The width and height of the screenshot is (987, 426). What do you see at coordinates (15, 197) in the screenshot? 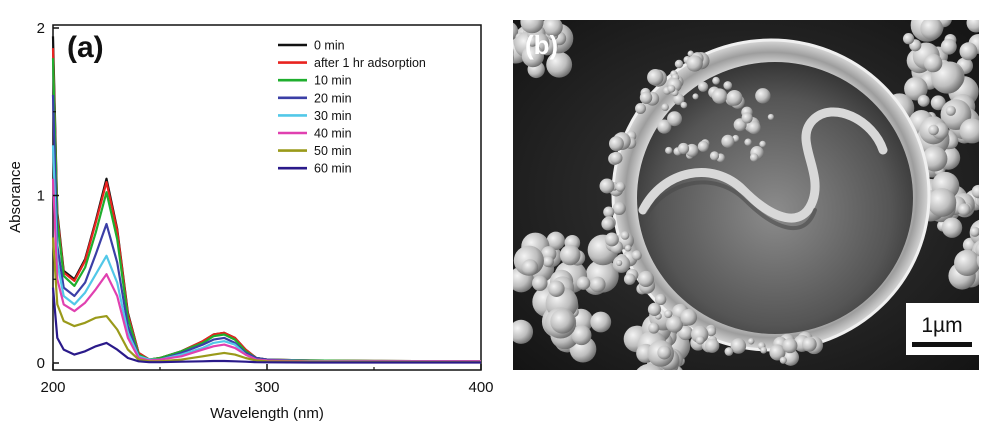
I see `y-axis-title: Absorance` at bounding box center [15, 197].